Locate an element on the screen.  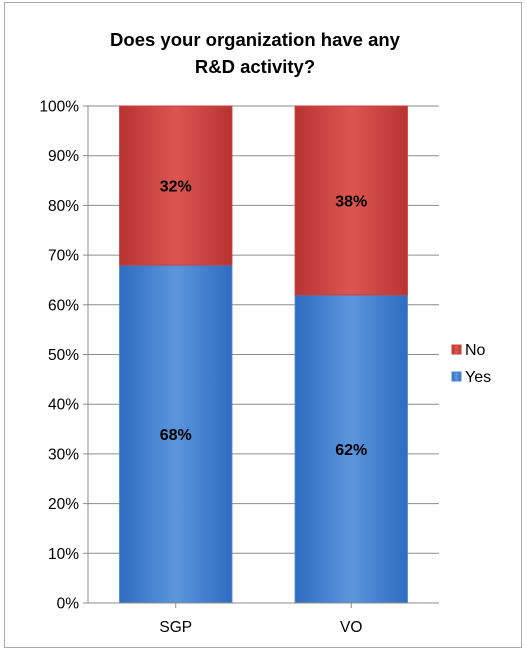
x-tick-label: SGP is located at coordinates (175, 627).